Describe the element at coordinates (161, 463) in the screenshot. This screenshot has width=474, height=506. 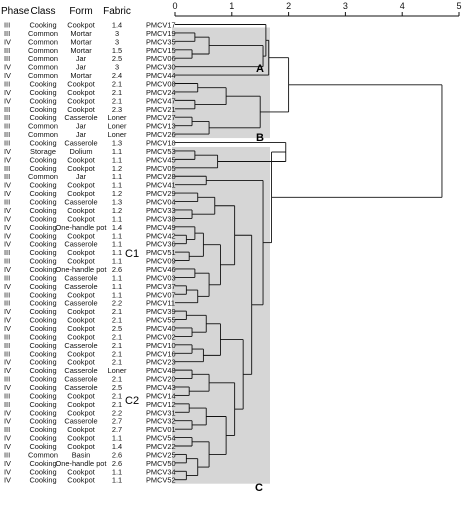
I see `cell-sample: PMCV50` at that location.